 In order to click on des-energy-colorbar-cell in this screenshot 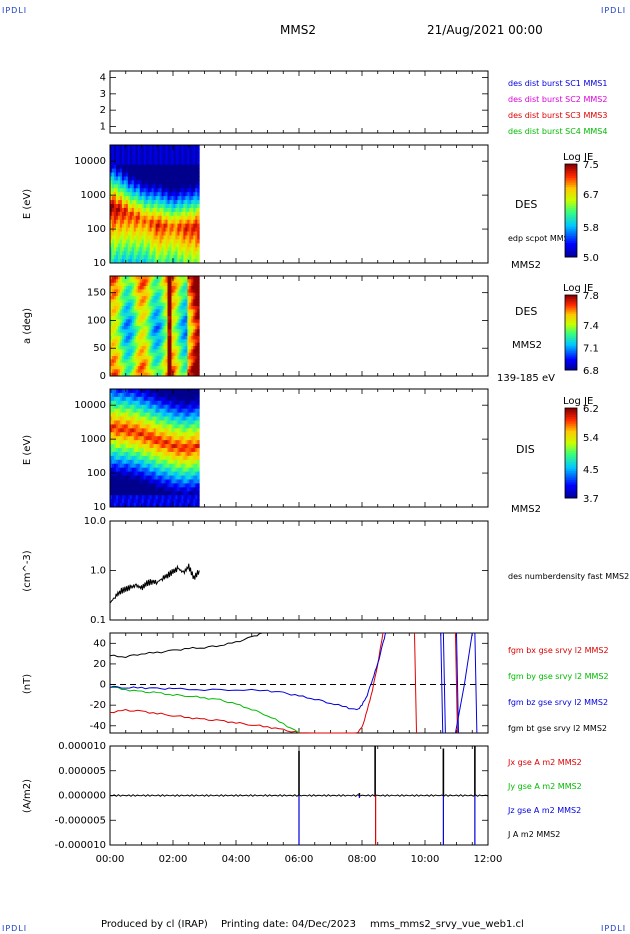, I will do `click(571, 209)`.